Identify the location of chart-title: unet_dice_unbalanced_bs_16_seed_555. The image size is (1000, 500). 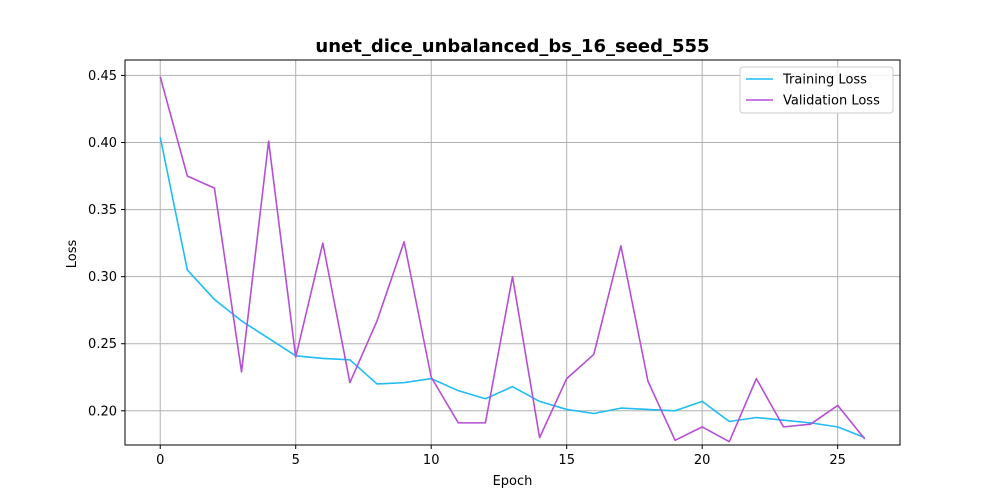
(512, 46).